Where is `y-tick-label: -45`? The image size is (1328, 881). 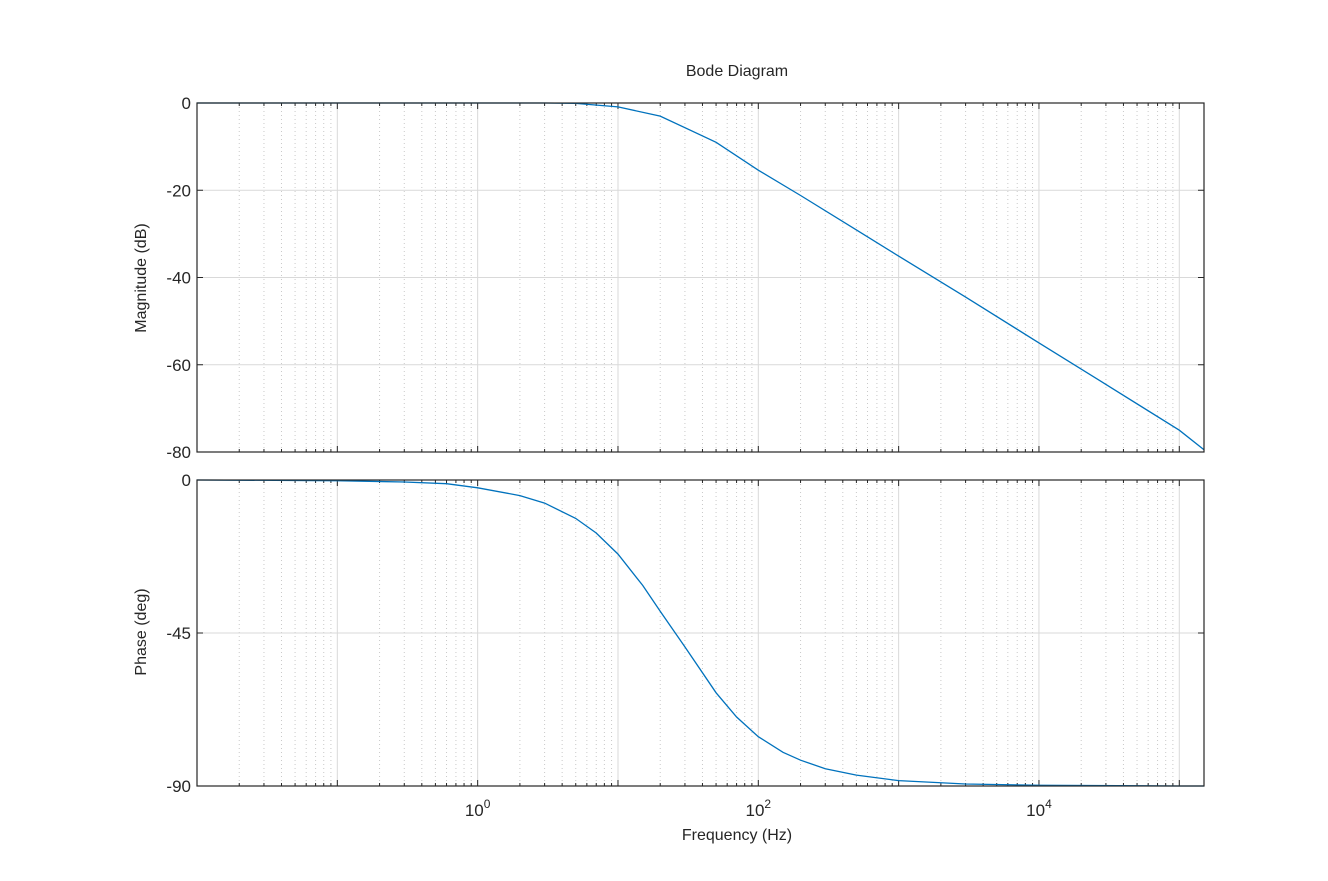
y-tick-label: -45 is located at coordinates (178, 633).